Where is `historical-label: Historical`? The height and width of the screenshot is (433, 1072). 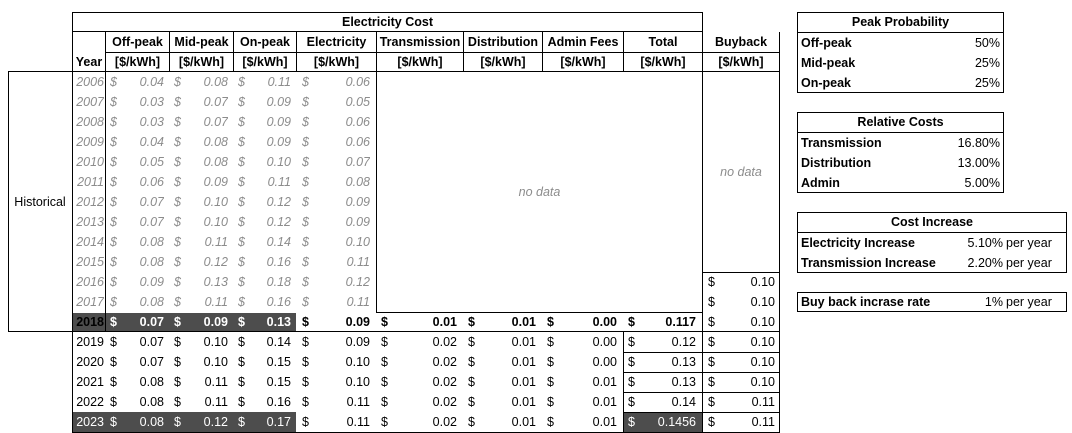 historical-label: Historical is located at coordinates (40, 202).